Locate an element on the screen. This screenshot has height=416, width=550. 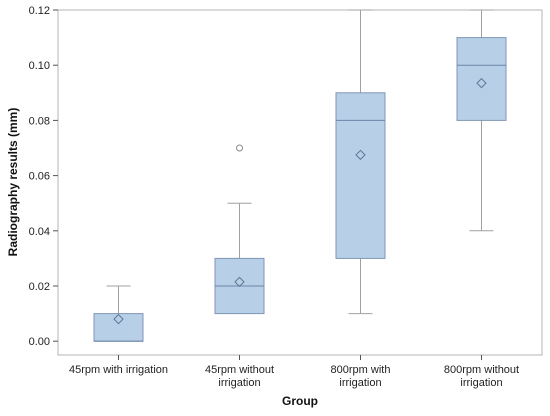
y-tick-label: 0.02 is located at coordinates (39, 287).